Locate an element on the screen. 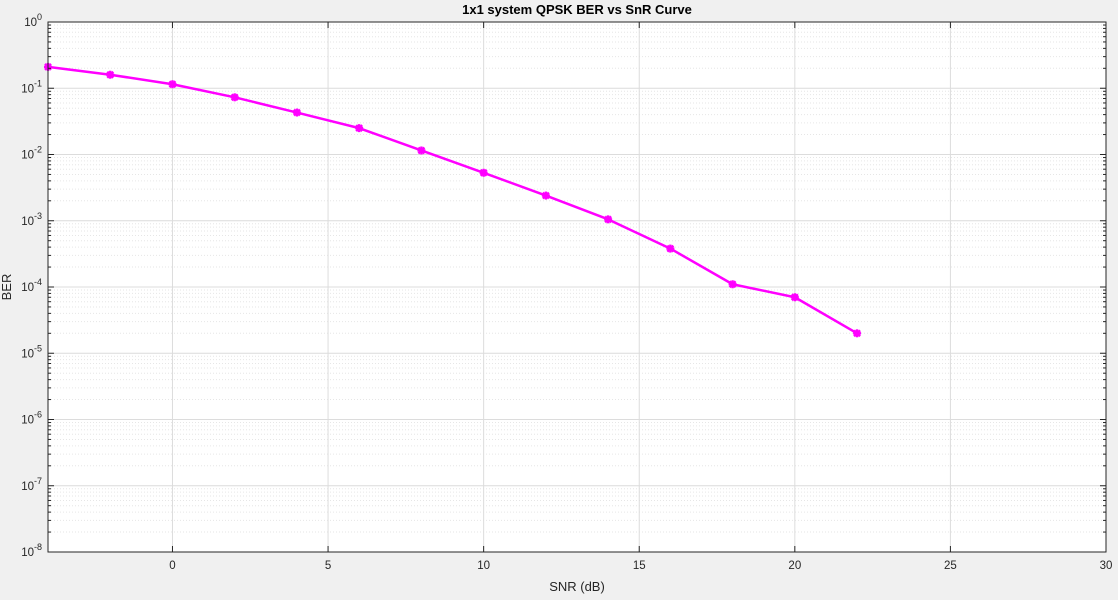  y-tick-label: 10⁻⁵ is located at coordinates (31, 351).